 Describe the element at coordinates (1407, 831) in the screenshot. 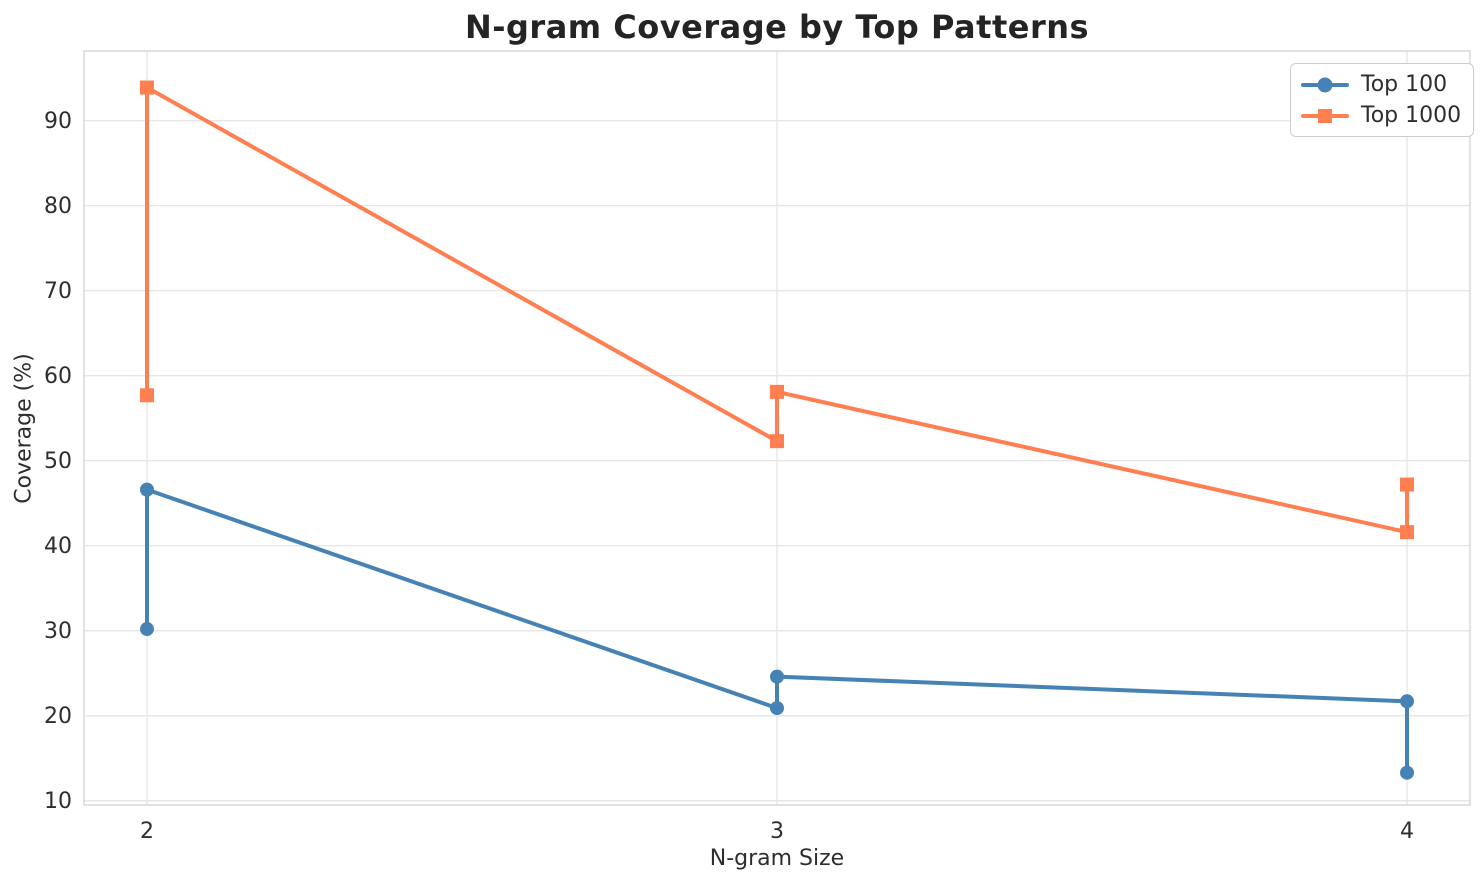

I see `x-tick-label: 4` at that location.